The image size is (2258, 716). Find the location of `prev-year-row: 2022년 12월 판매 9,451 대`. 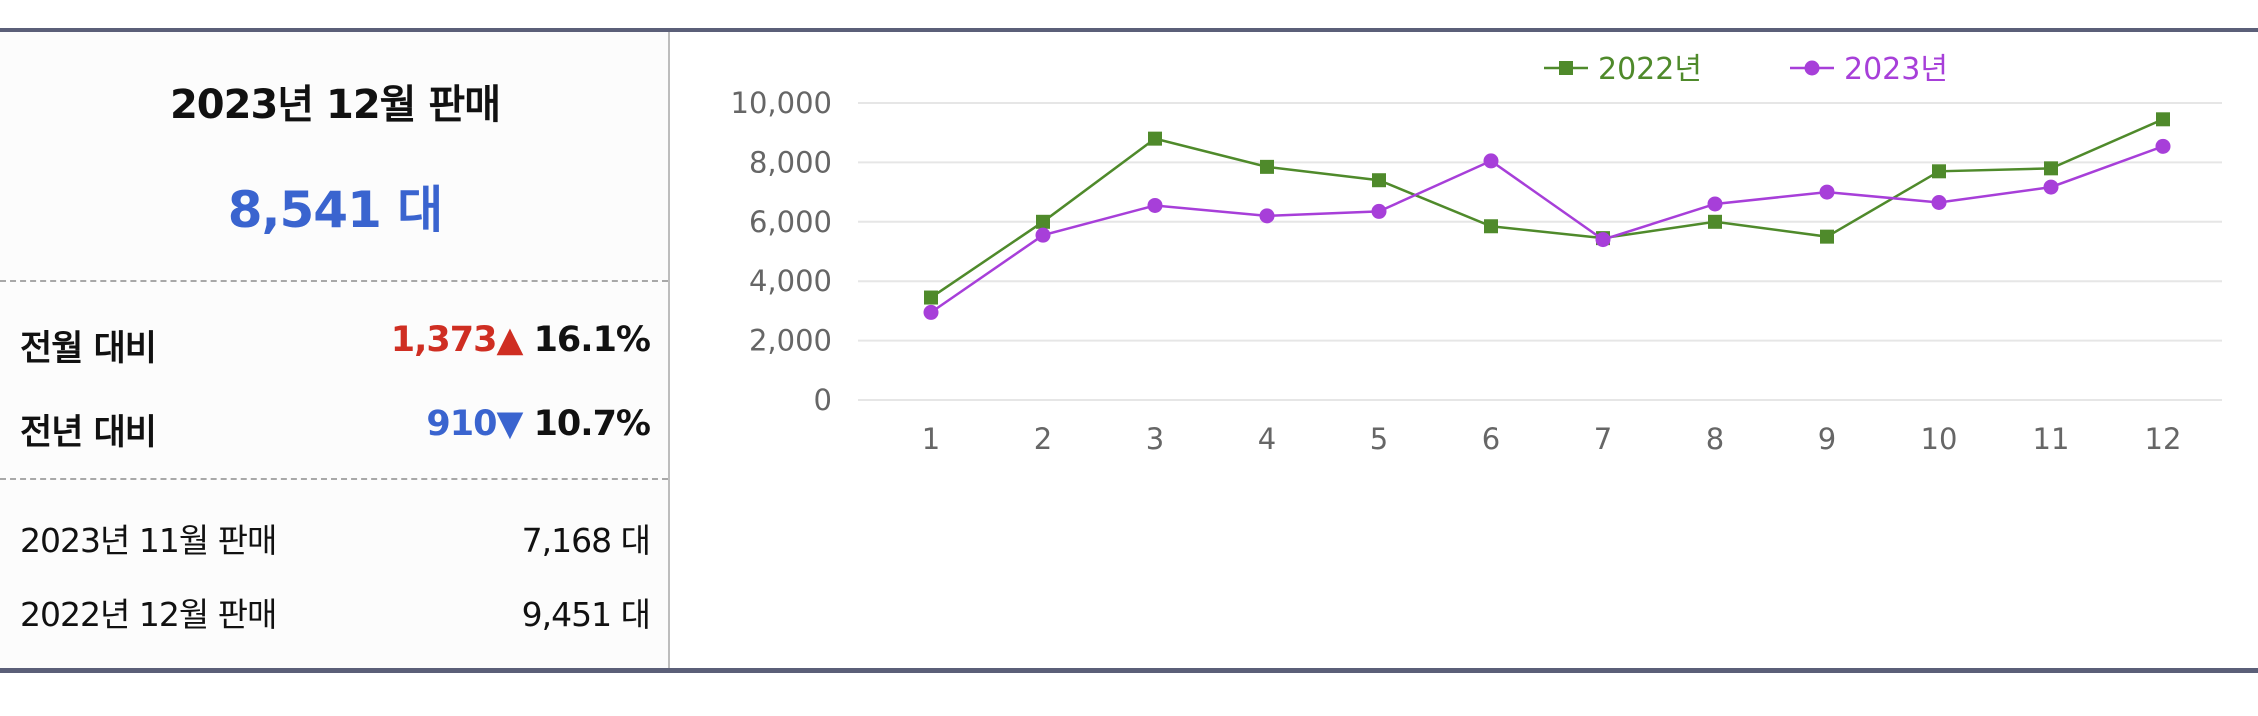

prev-year-row: 2022년 12월 판매 9,451 대 is located at coordinates (335, 613).